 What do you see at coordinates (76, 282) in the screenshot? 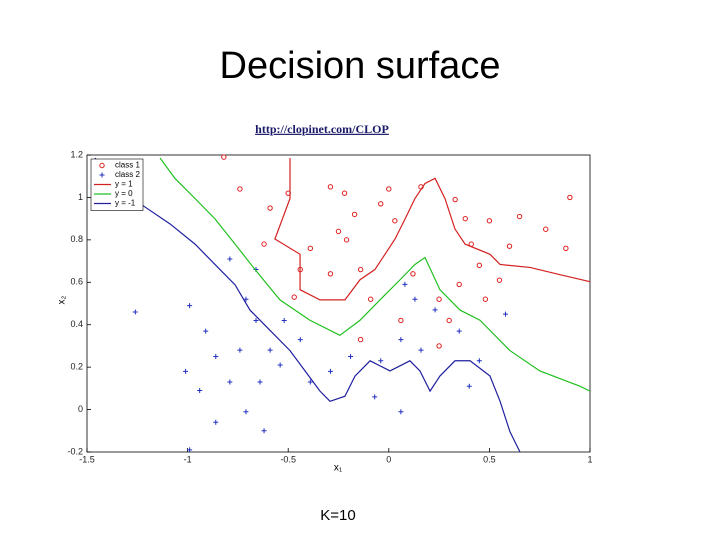
I see `y-tick-label: 0.6` at bounding box center [76, 282].